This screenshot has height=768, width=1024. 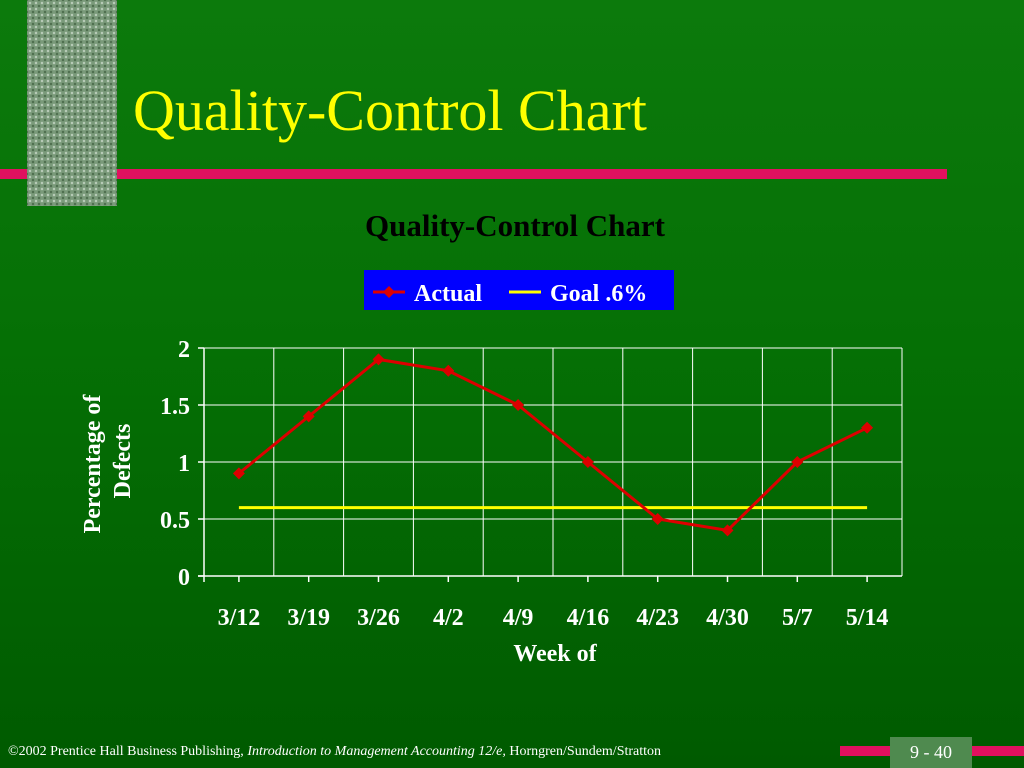 What do you see at coordinates (797, 618) in the screenshot?
I see `x-tick-label: 5/7` at bounding box center [797, 618].